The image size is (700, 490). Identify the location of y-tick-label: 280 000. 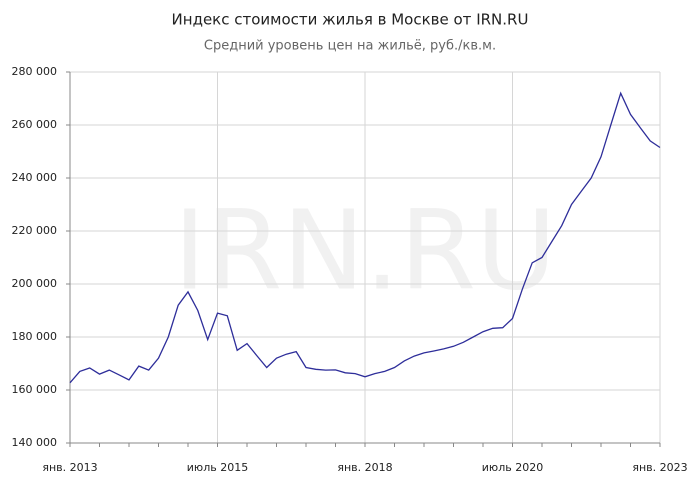
(35, 71).